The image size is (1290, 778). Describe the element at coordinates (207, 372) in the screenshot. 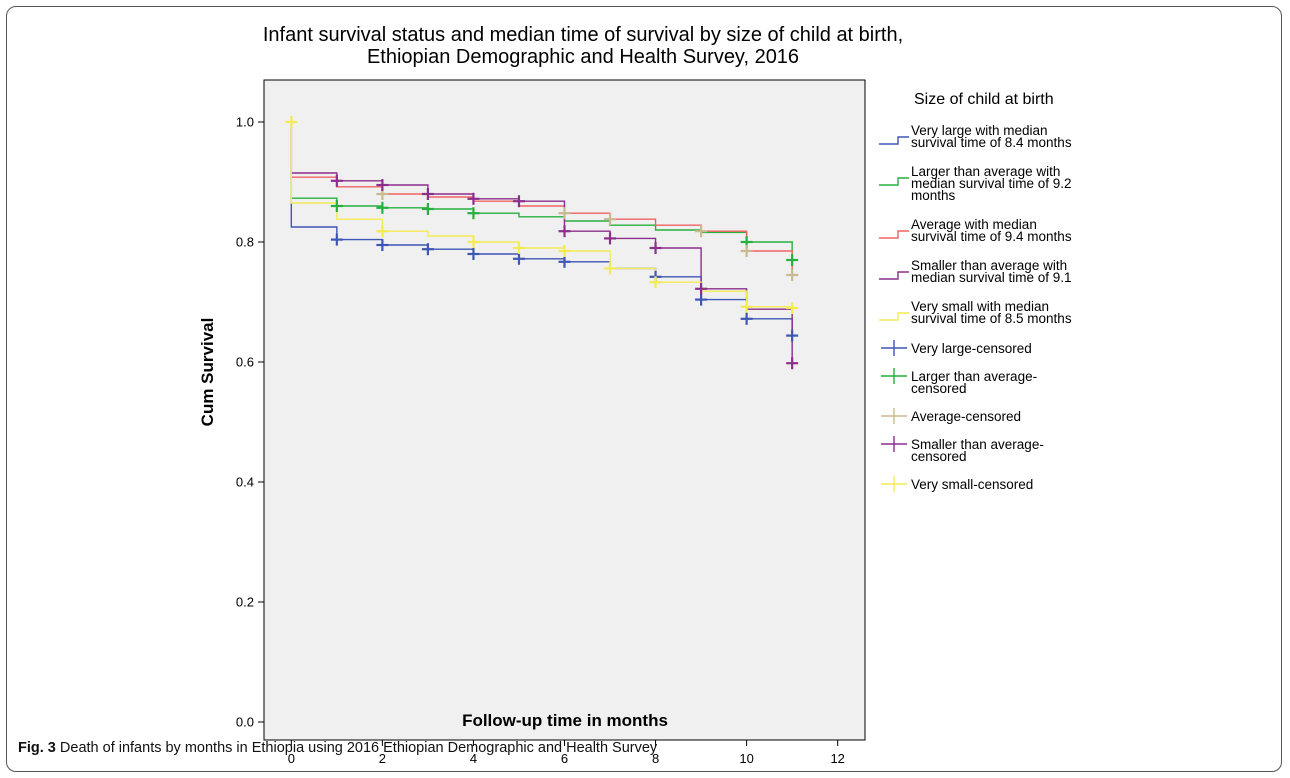

I see `y-axis-title: Cum Survival` at that location.